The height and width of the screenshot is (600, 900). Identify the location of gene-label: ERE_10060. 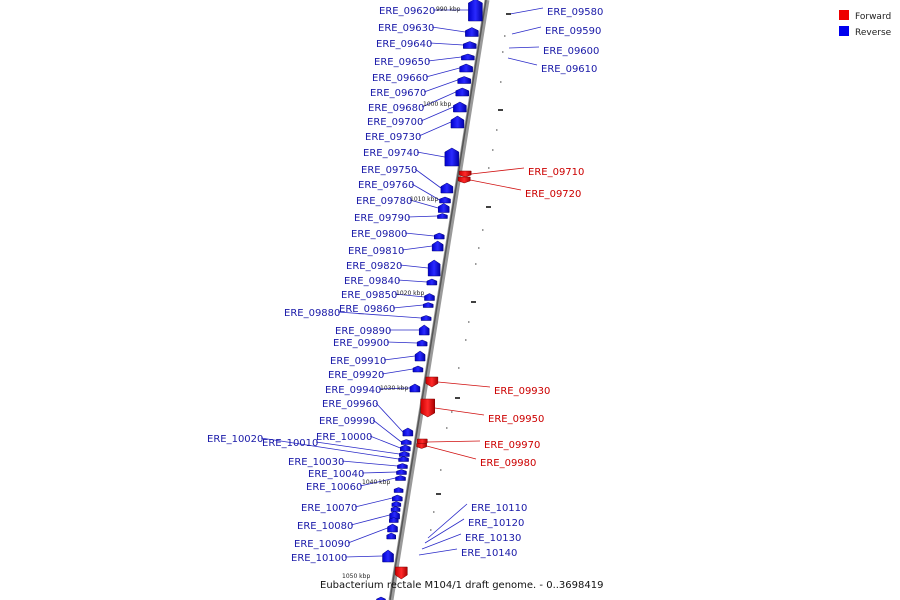
(334, 487).